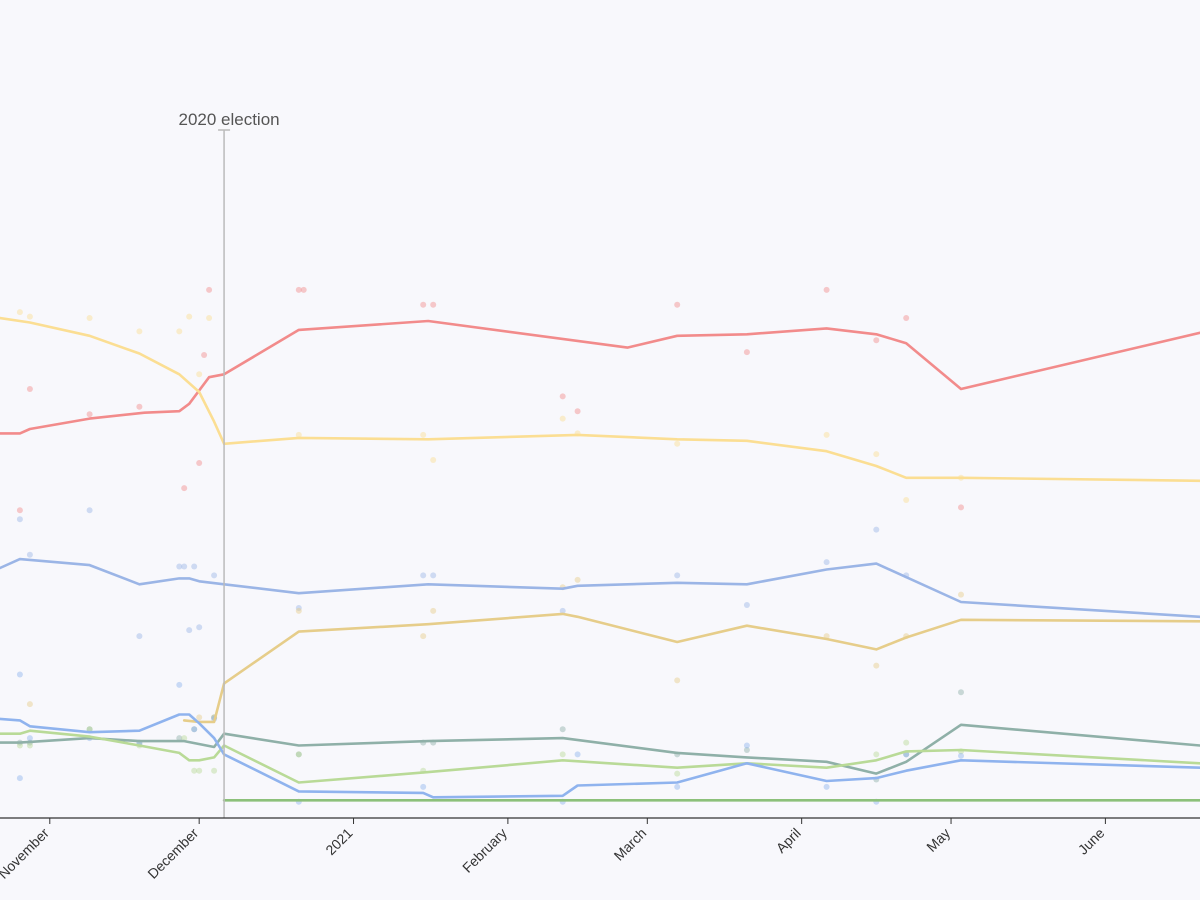 The width and height of the screenshot is (1200, 900). I want to click on annotation-layer: 2020 election, so click(229, 464).